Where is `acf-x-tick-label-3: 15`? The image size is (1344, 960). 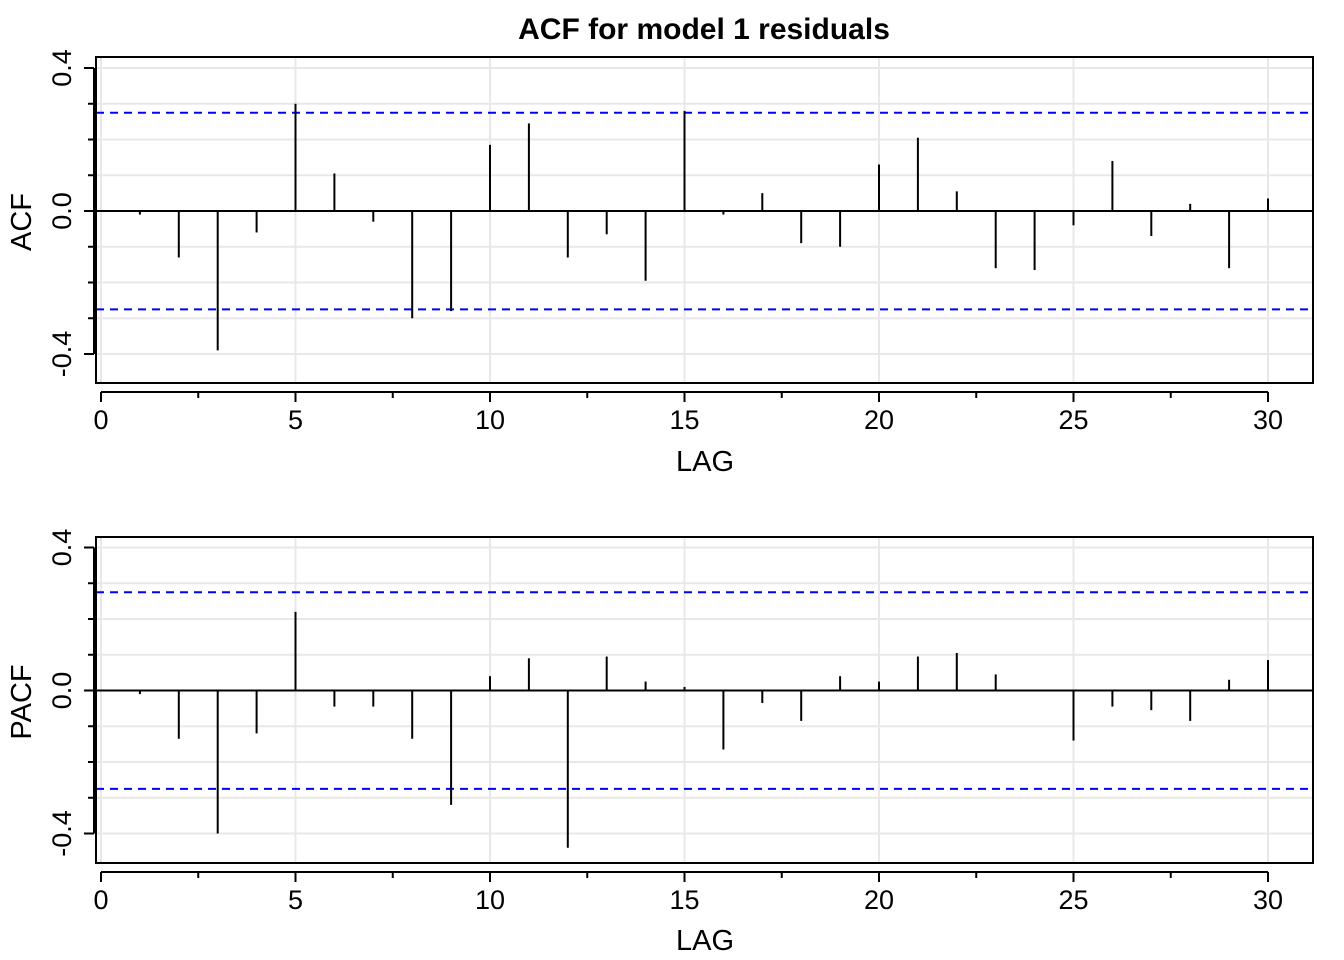 acf-x-tick-label-3: 15 is located at coordinates (684, 420).